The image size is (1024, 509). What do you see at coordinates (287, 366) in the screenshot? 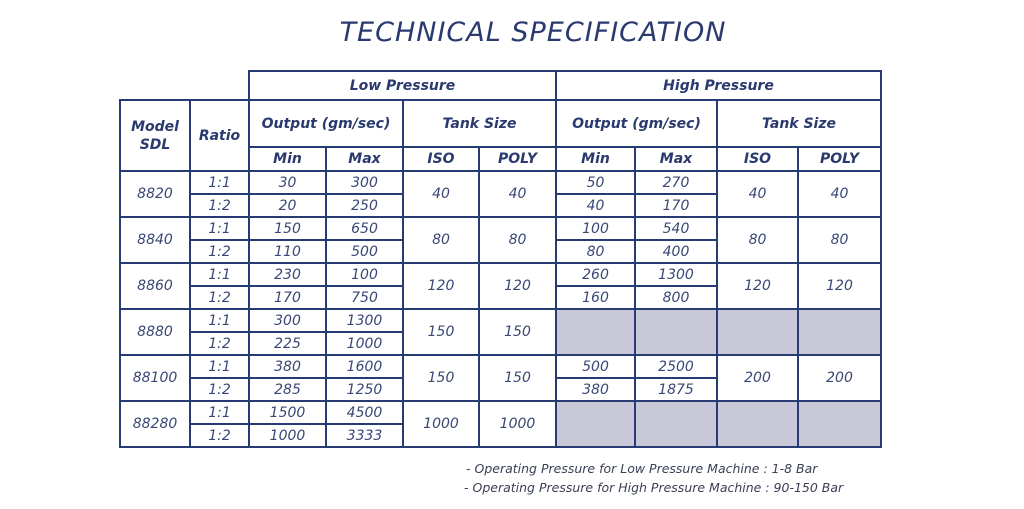
I see `lp-min-cell: 380` at bounding box center [287, 366].